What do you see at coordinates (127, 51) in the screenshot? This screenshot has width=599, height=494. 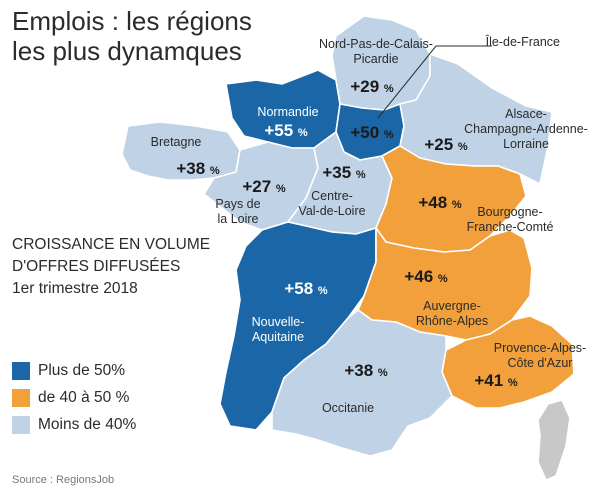 I see `title-line-2: les plus dynamques` at bounding box center [127, 51].